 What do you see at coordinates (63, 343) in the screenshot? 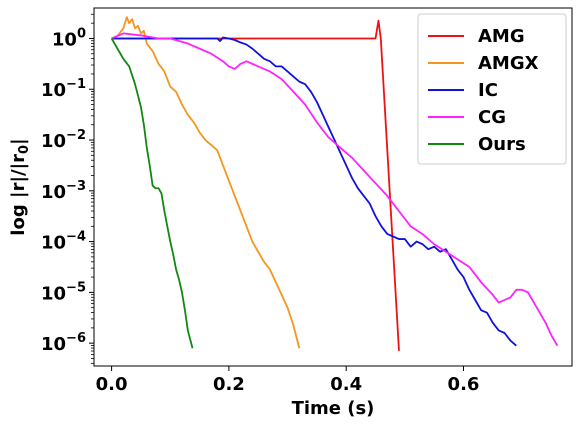
I see `y-tick-label-6: 10⁻⁶` at bounding box center [63, 343].